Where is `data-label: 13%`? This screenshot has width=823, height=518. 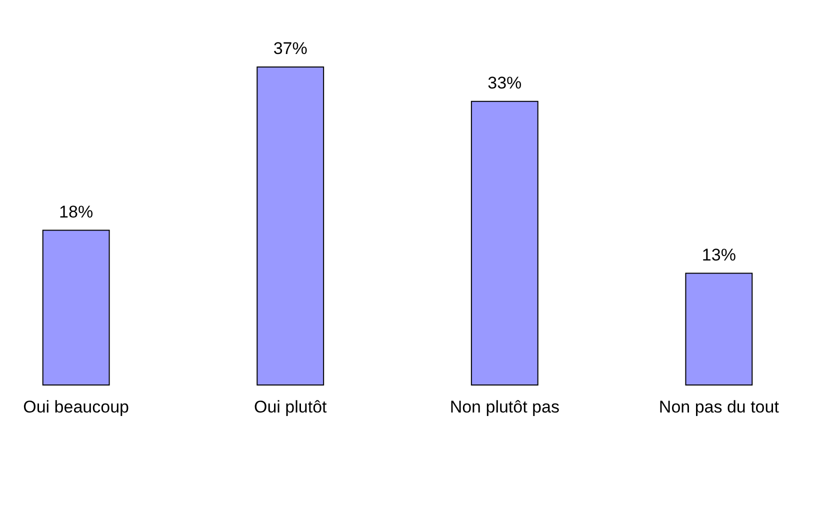
data-label: 13% is located at coordinates (719, 254).